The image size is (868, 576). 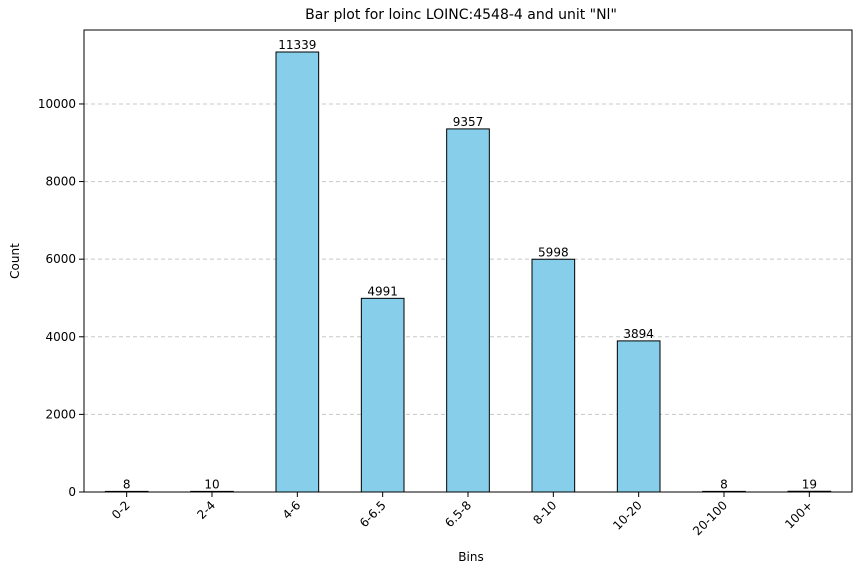 What do you see at coordinates (382, 395) in the screenshot?
I see `bar-6-6.5` at bounding box center [382, 395].